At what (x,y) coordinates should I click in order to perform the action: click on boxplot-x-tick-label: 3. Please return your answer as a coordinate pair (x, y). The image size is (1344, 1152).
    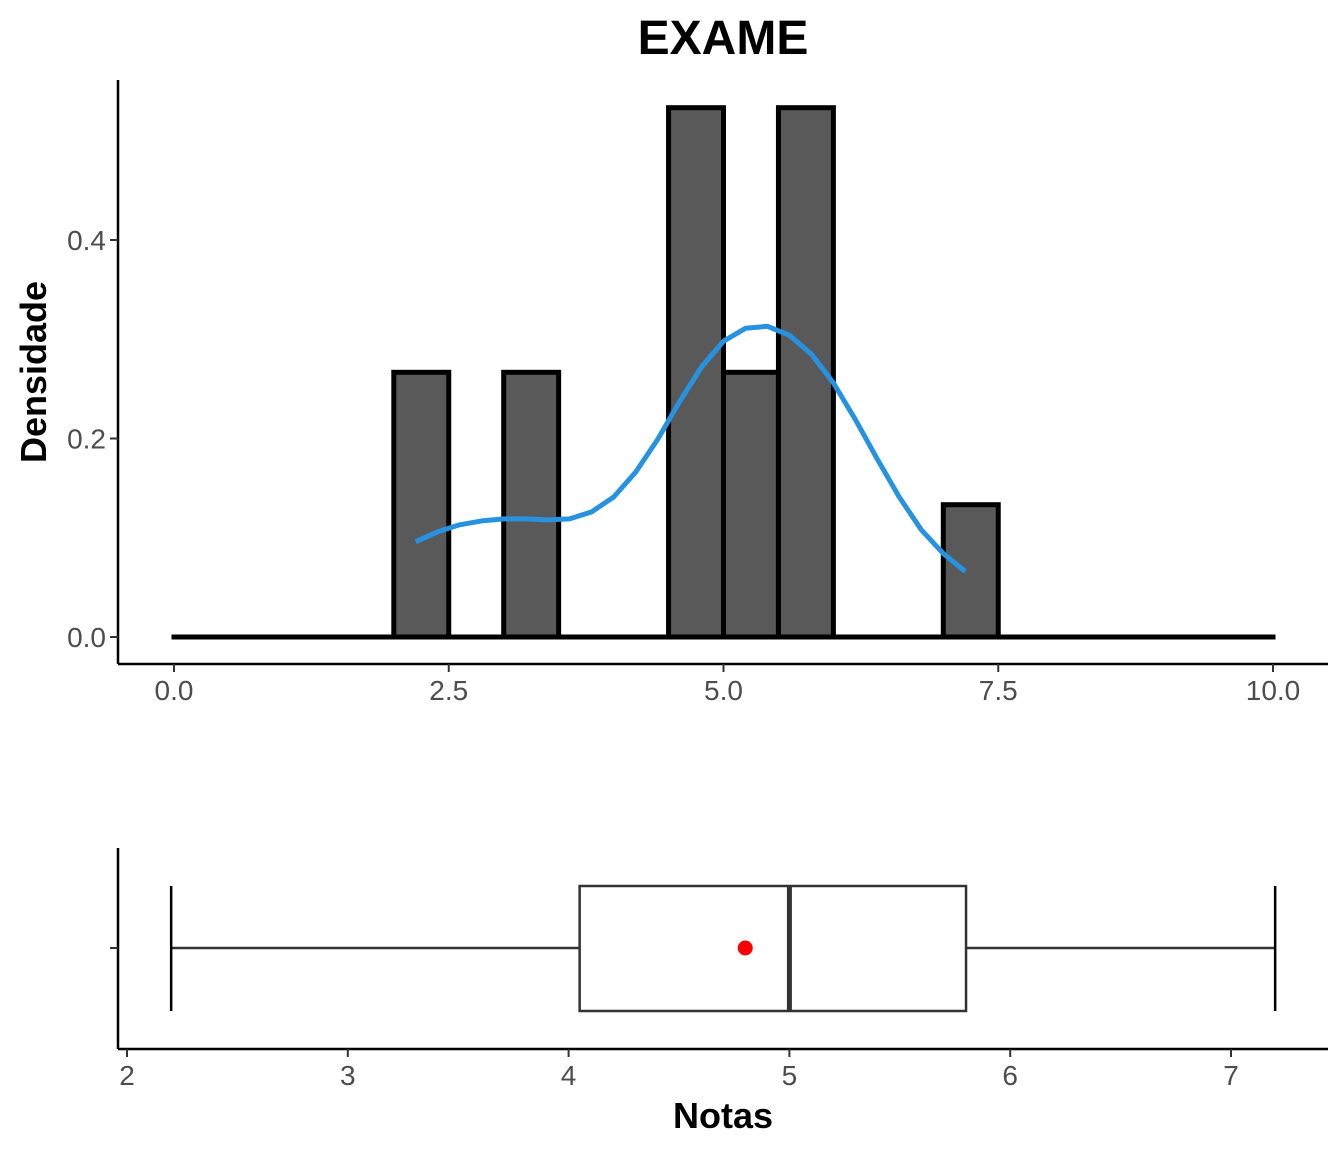
    Looking at the image, I should click on (348, 1075).